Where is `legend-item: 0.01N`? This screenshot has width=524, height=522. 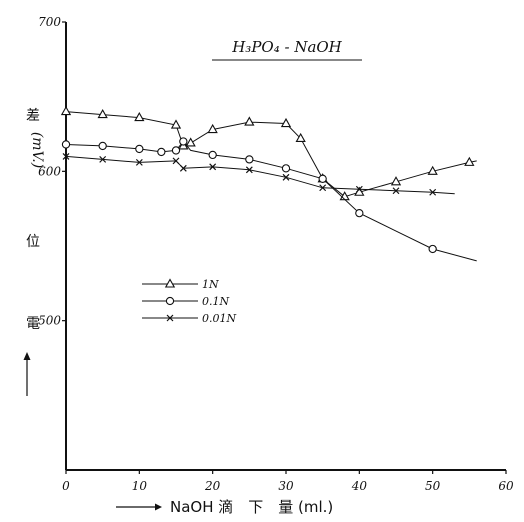 legend-item: 0.01N is located at coordinates (189, 318).